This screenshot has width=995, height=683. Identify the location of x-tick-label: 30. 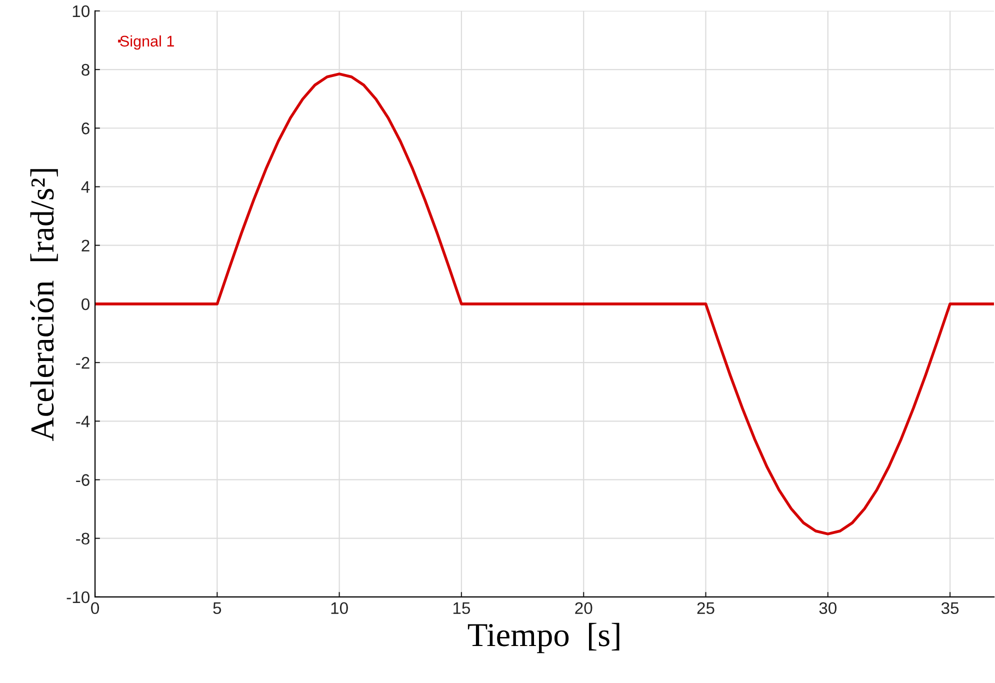
(828, 608).